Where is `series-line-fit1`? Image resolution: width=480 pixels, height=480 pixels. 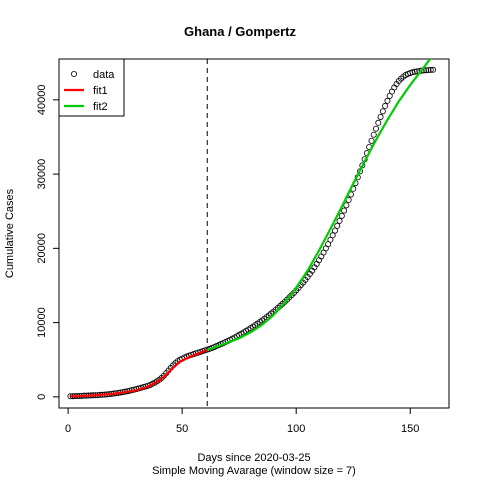
series-line-fit1 is located at coordinates (139, 373).